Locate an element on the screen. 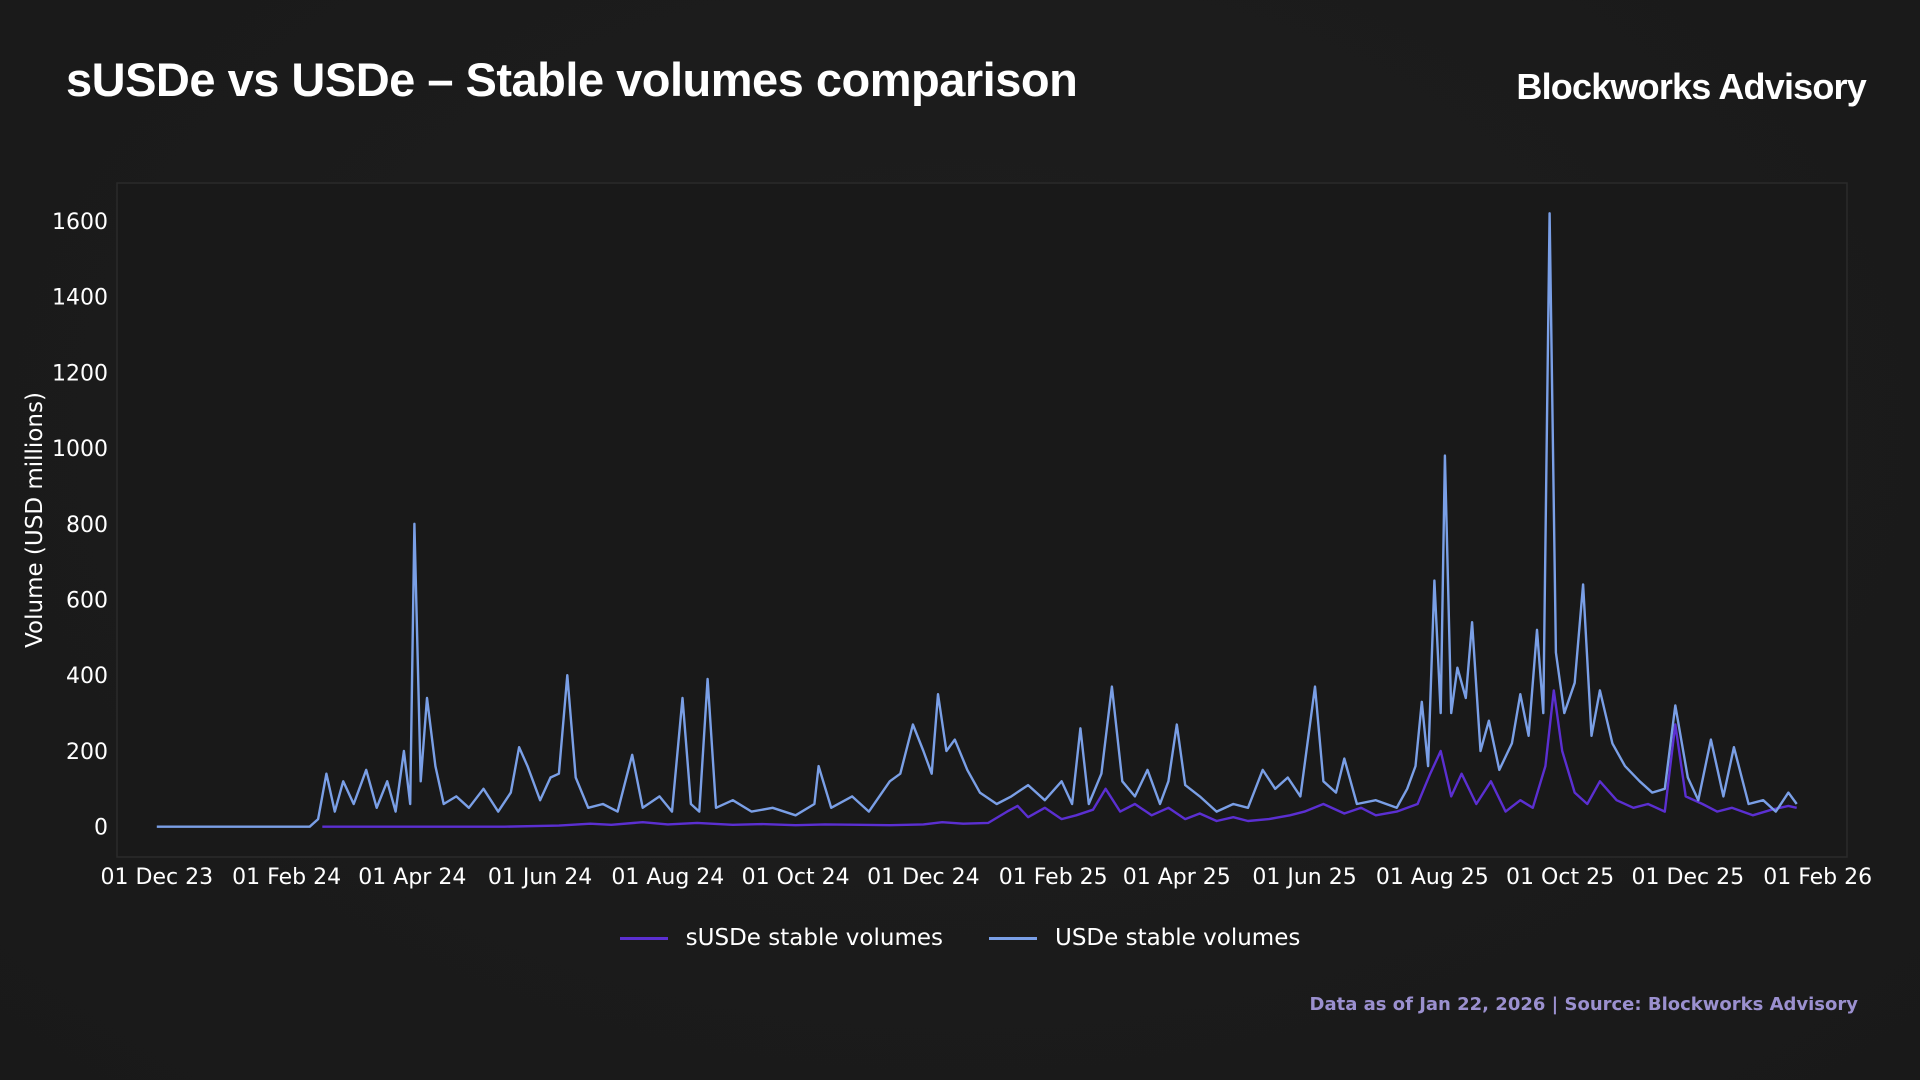  x-tick-label: 01 Apr 25 is located at coordinates (1177, 877).